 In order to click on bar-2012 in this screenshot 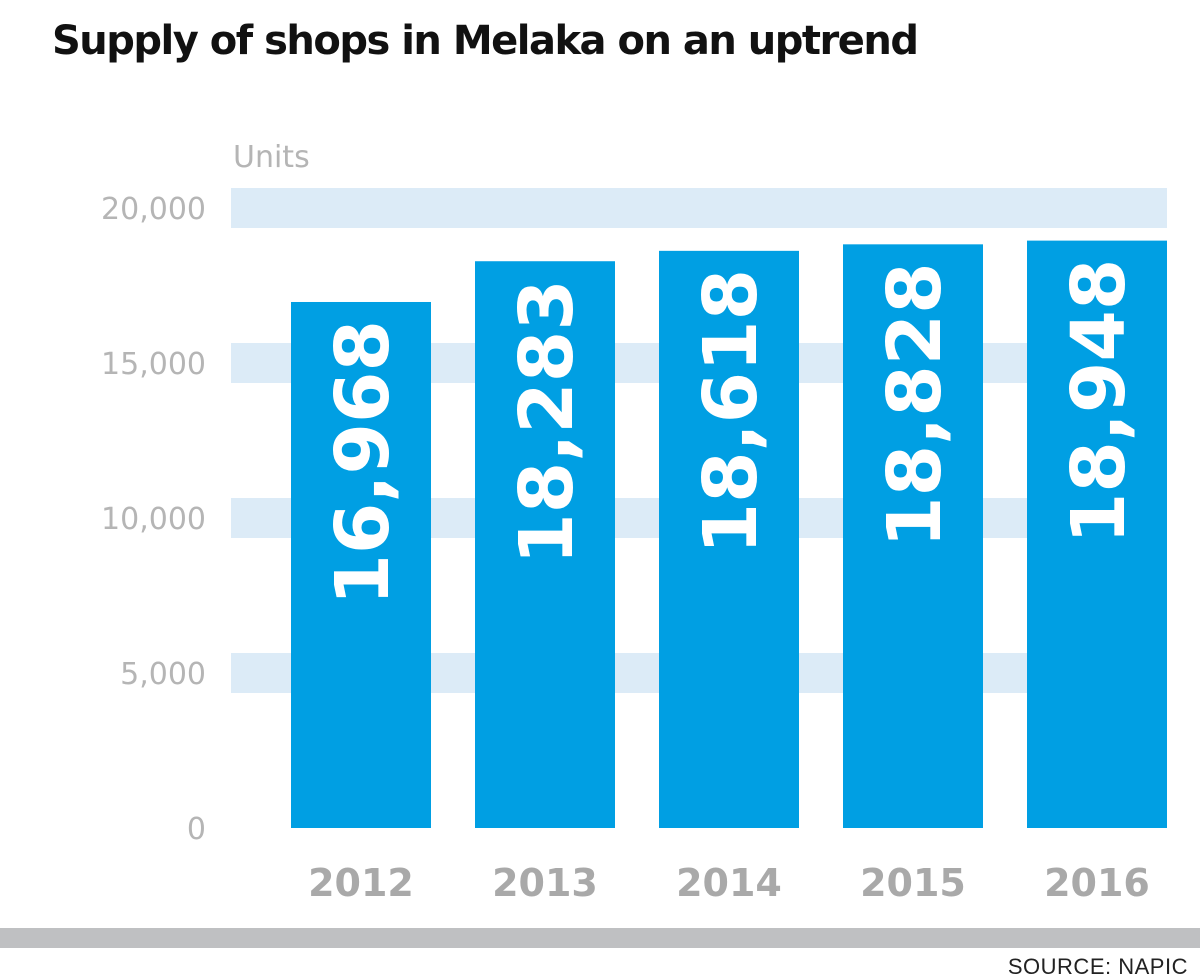, I will do `click(361, 564)`.